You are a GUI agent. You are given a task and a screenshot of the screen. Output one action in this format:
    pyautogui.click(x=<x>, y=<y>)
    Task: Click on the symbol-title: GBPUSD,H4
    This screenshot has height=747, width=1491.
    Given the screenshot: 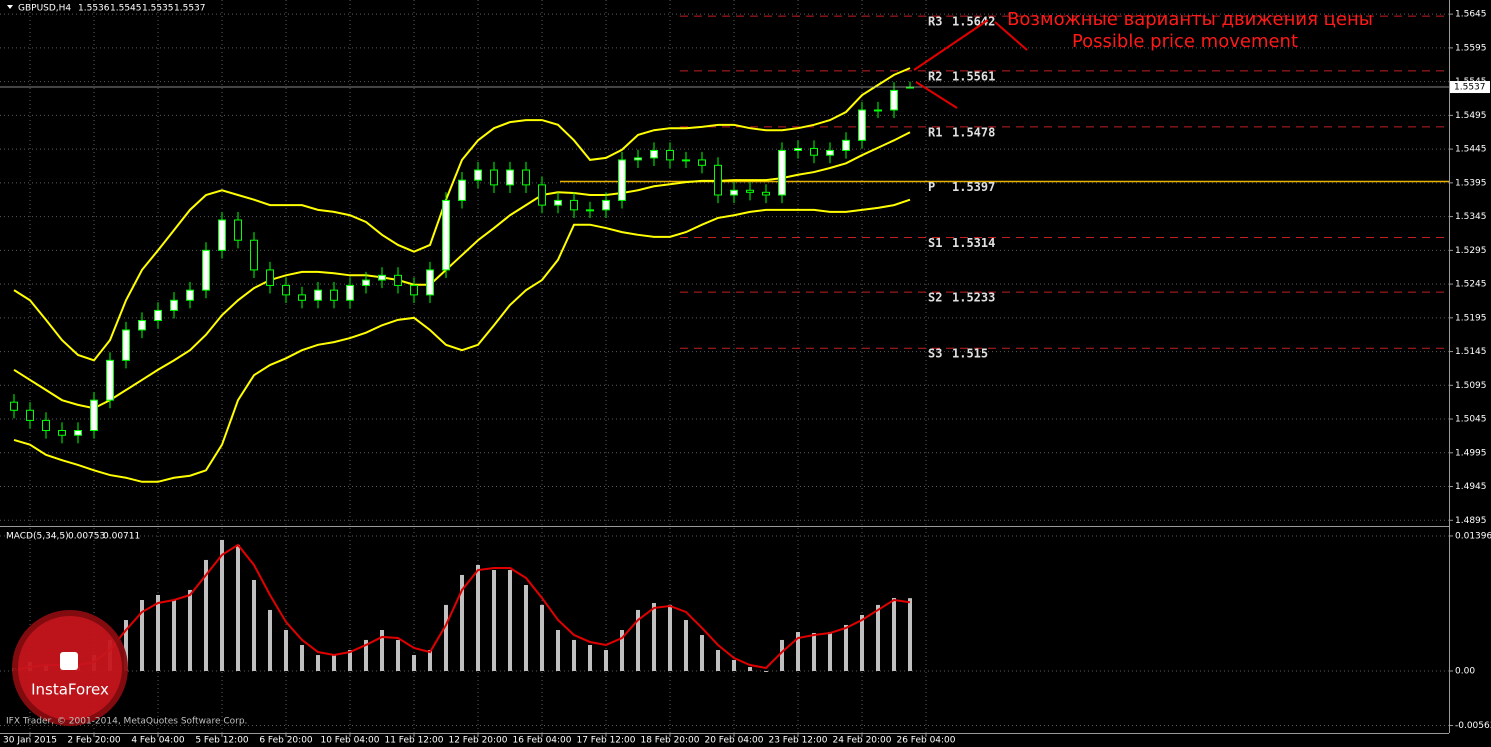 What is the action you would take?
    pyautogui.click(x=44, y=9)
    